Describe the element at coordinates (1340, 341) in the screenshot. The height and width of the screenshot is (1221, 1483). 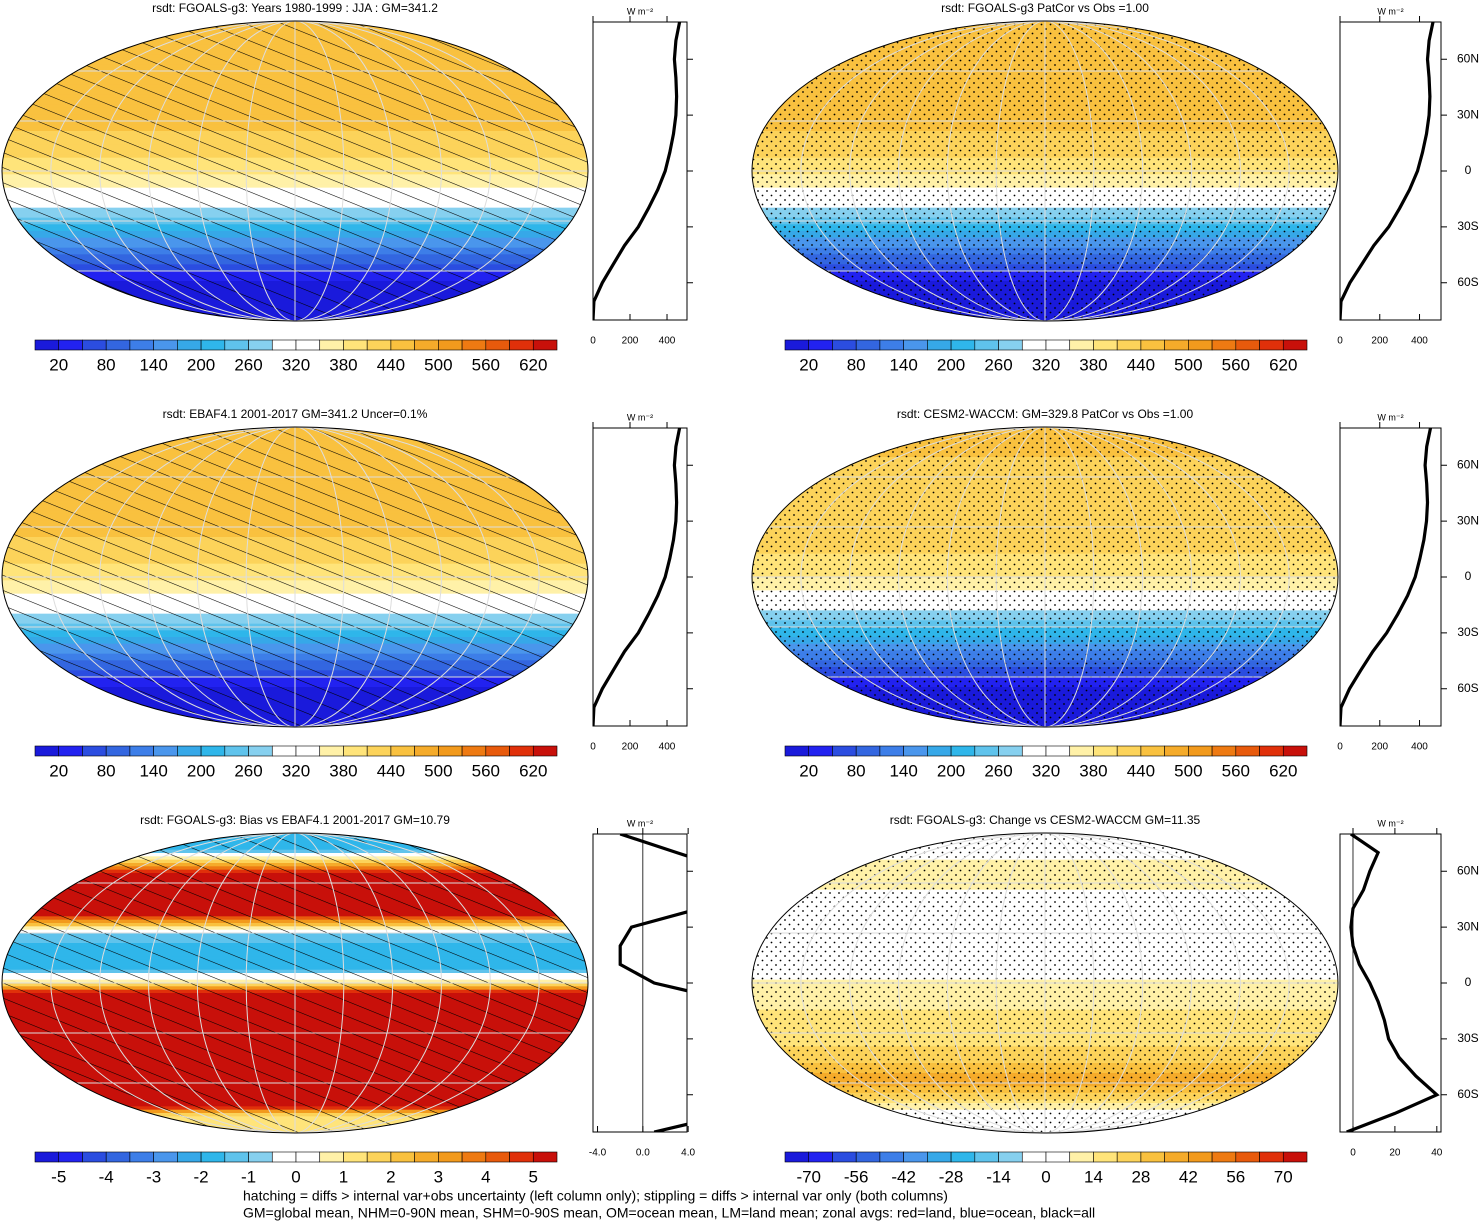
I see `x-tick-label: 0` at that location.